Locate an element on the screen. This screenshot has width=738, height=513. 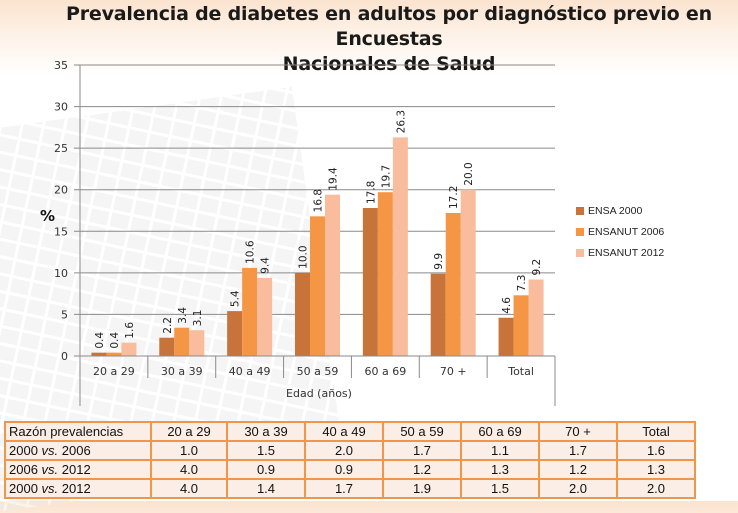
data-label: 17.8 is located at coordinates (371, 192).